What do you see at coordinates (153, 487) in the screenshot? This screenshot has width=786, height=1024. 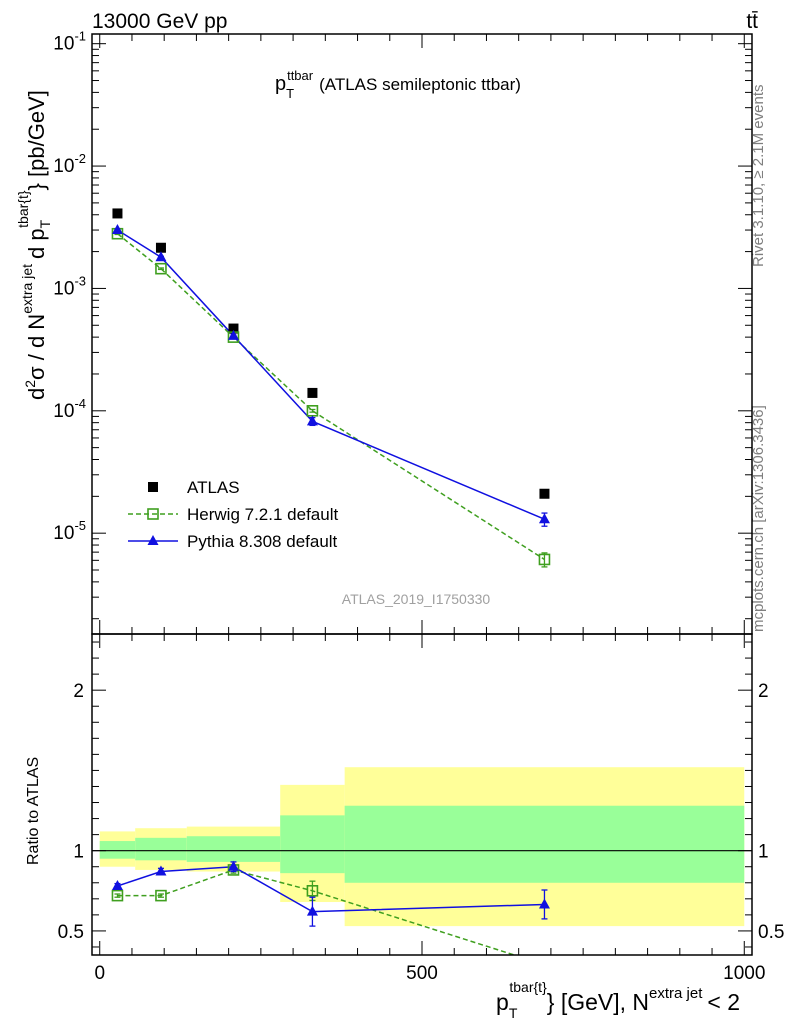 I see `atlas-legend-marker` at bounding box center [153, 487].